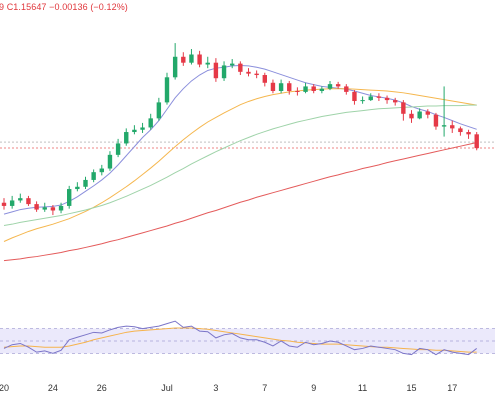 This screenshot has height=400, width=495. Describe the element at coordinates (215, 388) in the screenshot. I see `x-tick-label: 3` at that location.